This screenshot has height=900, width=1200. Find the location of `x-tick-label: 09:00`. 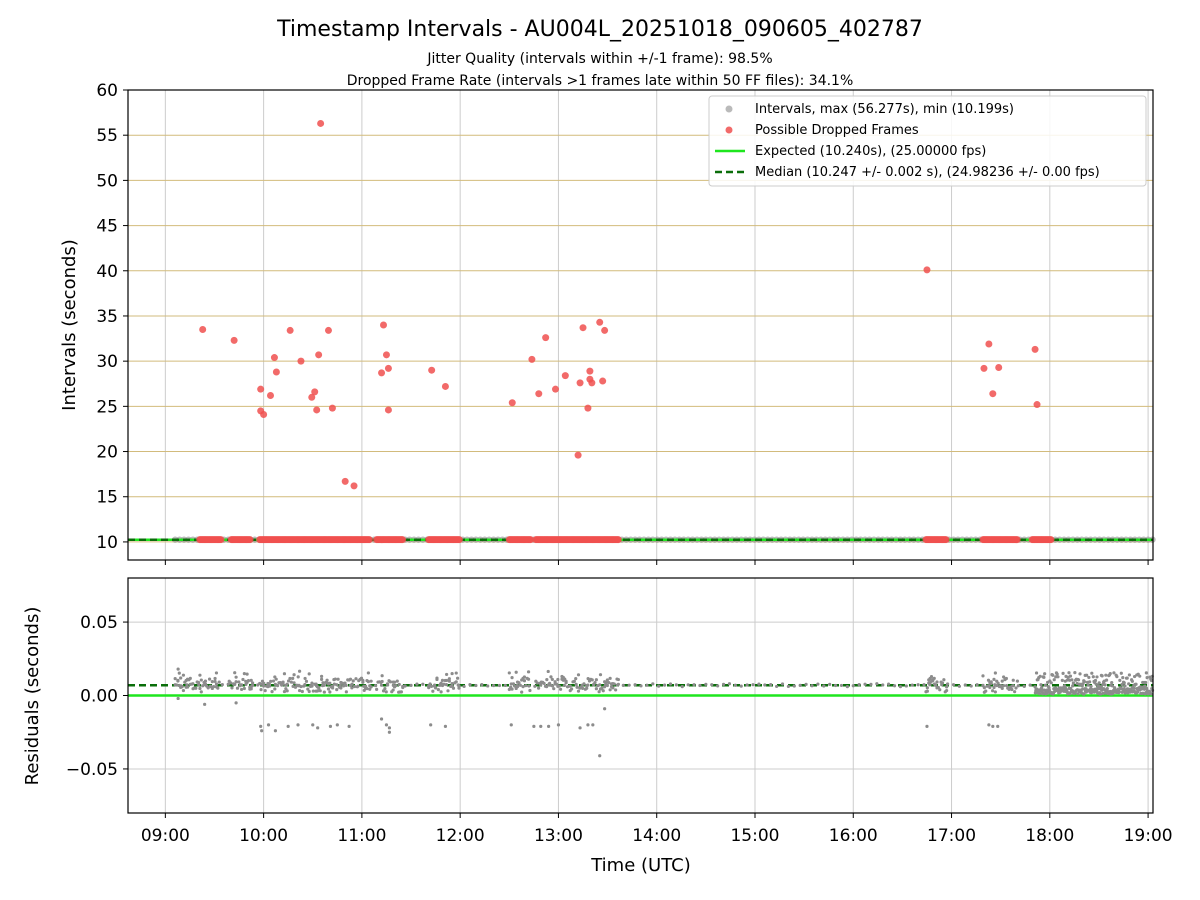

x-tick-label: 09:00 is located at coordinates (165, 836).